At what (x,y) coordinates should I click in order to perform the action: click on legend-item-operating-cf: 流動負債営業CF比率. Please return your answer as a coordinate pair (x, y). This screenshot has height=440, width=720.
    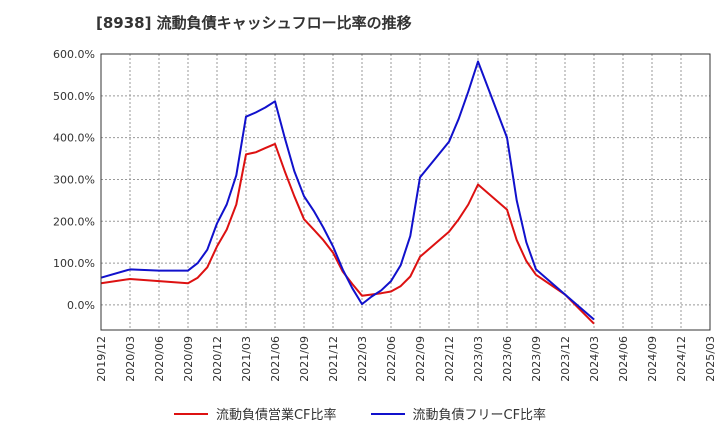
    Looking at the image, I should click on (255, 413).